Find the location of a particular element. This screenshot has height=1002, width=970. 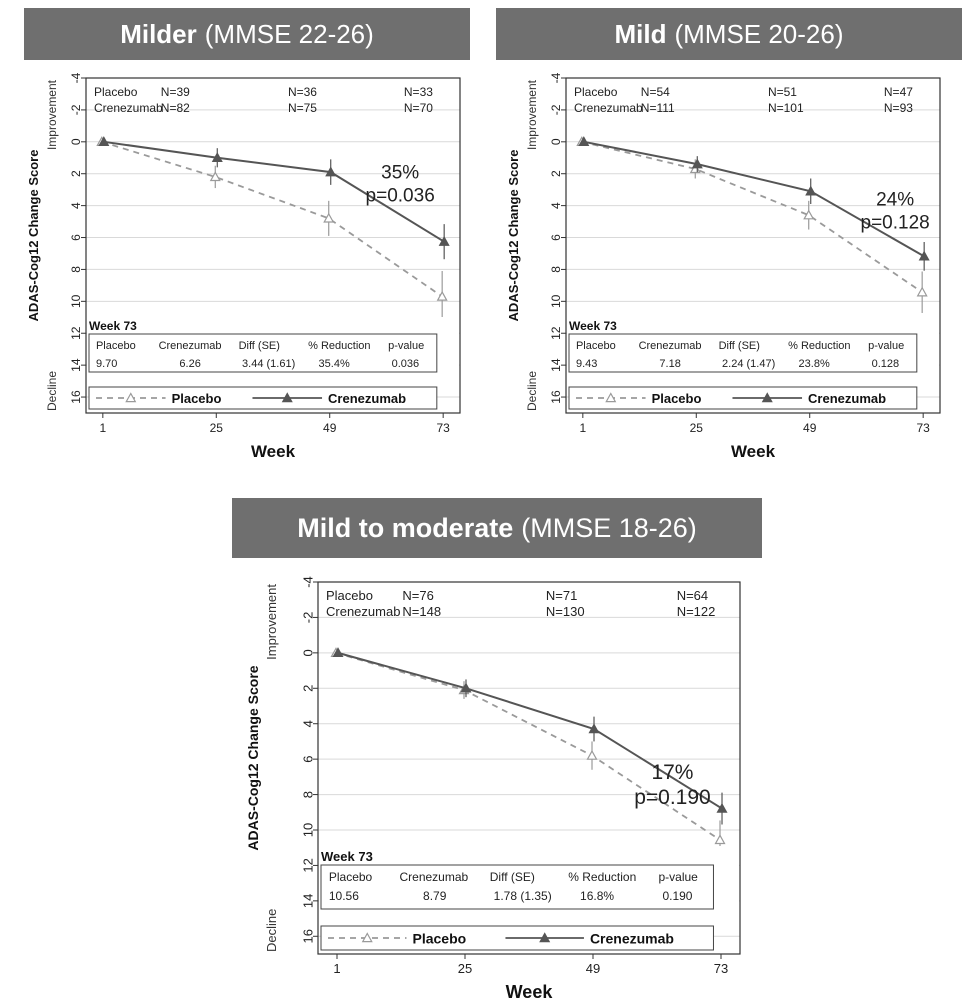

legend-marker-placebo is located at coordinates (367, 937).